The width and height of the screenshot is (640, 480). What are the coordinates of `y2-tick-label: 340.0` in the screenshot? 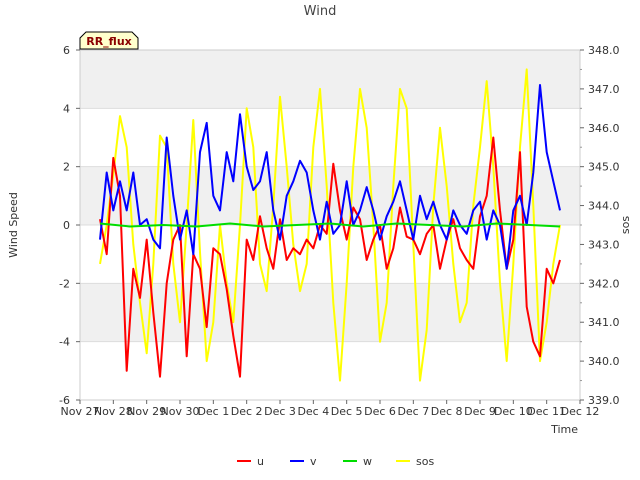 It's located at (604, 361).